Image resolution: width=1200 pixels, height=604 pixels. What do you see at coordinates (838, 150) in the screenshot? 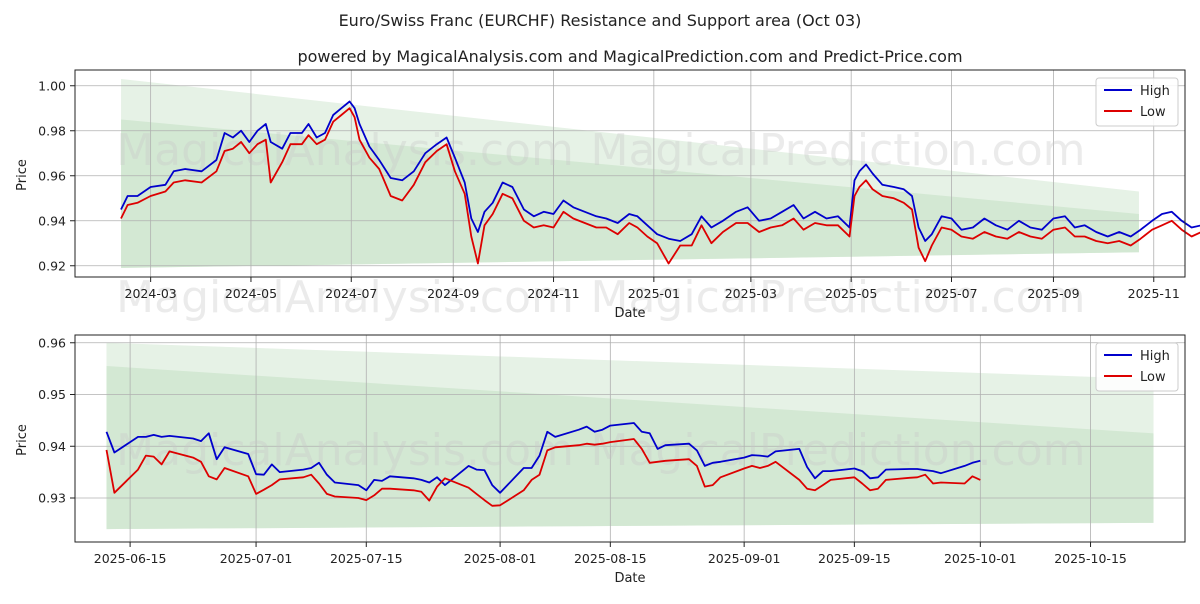
I see `top-watermark-prediction: MagicalPrediction.com` at bounding box center [838, 150].